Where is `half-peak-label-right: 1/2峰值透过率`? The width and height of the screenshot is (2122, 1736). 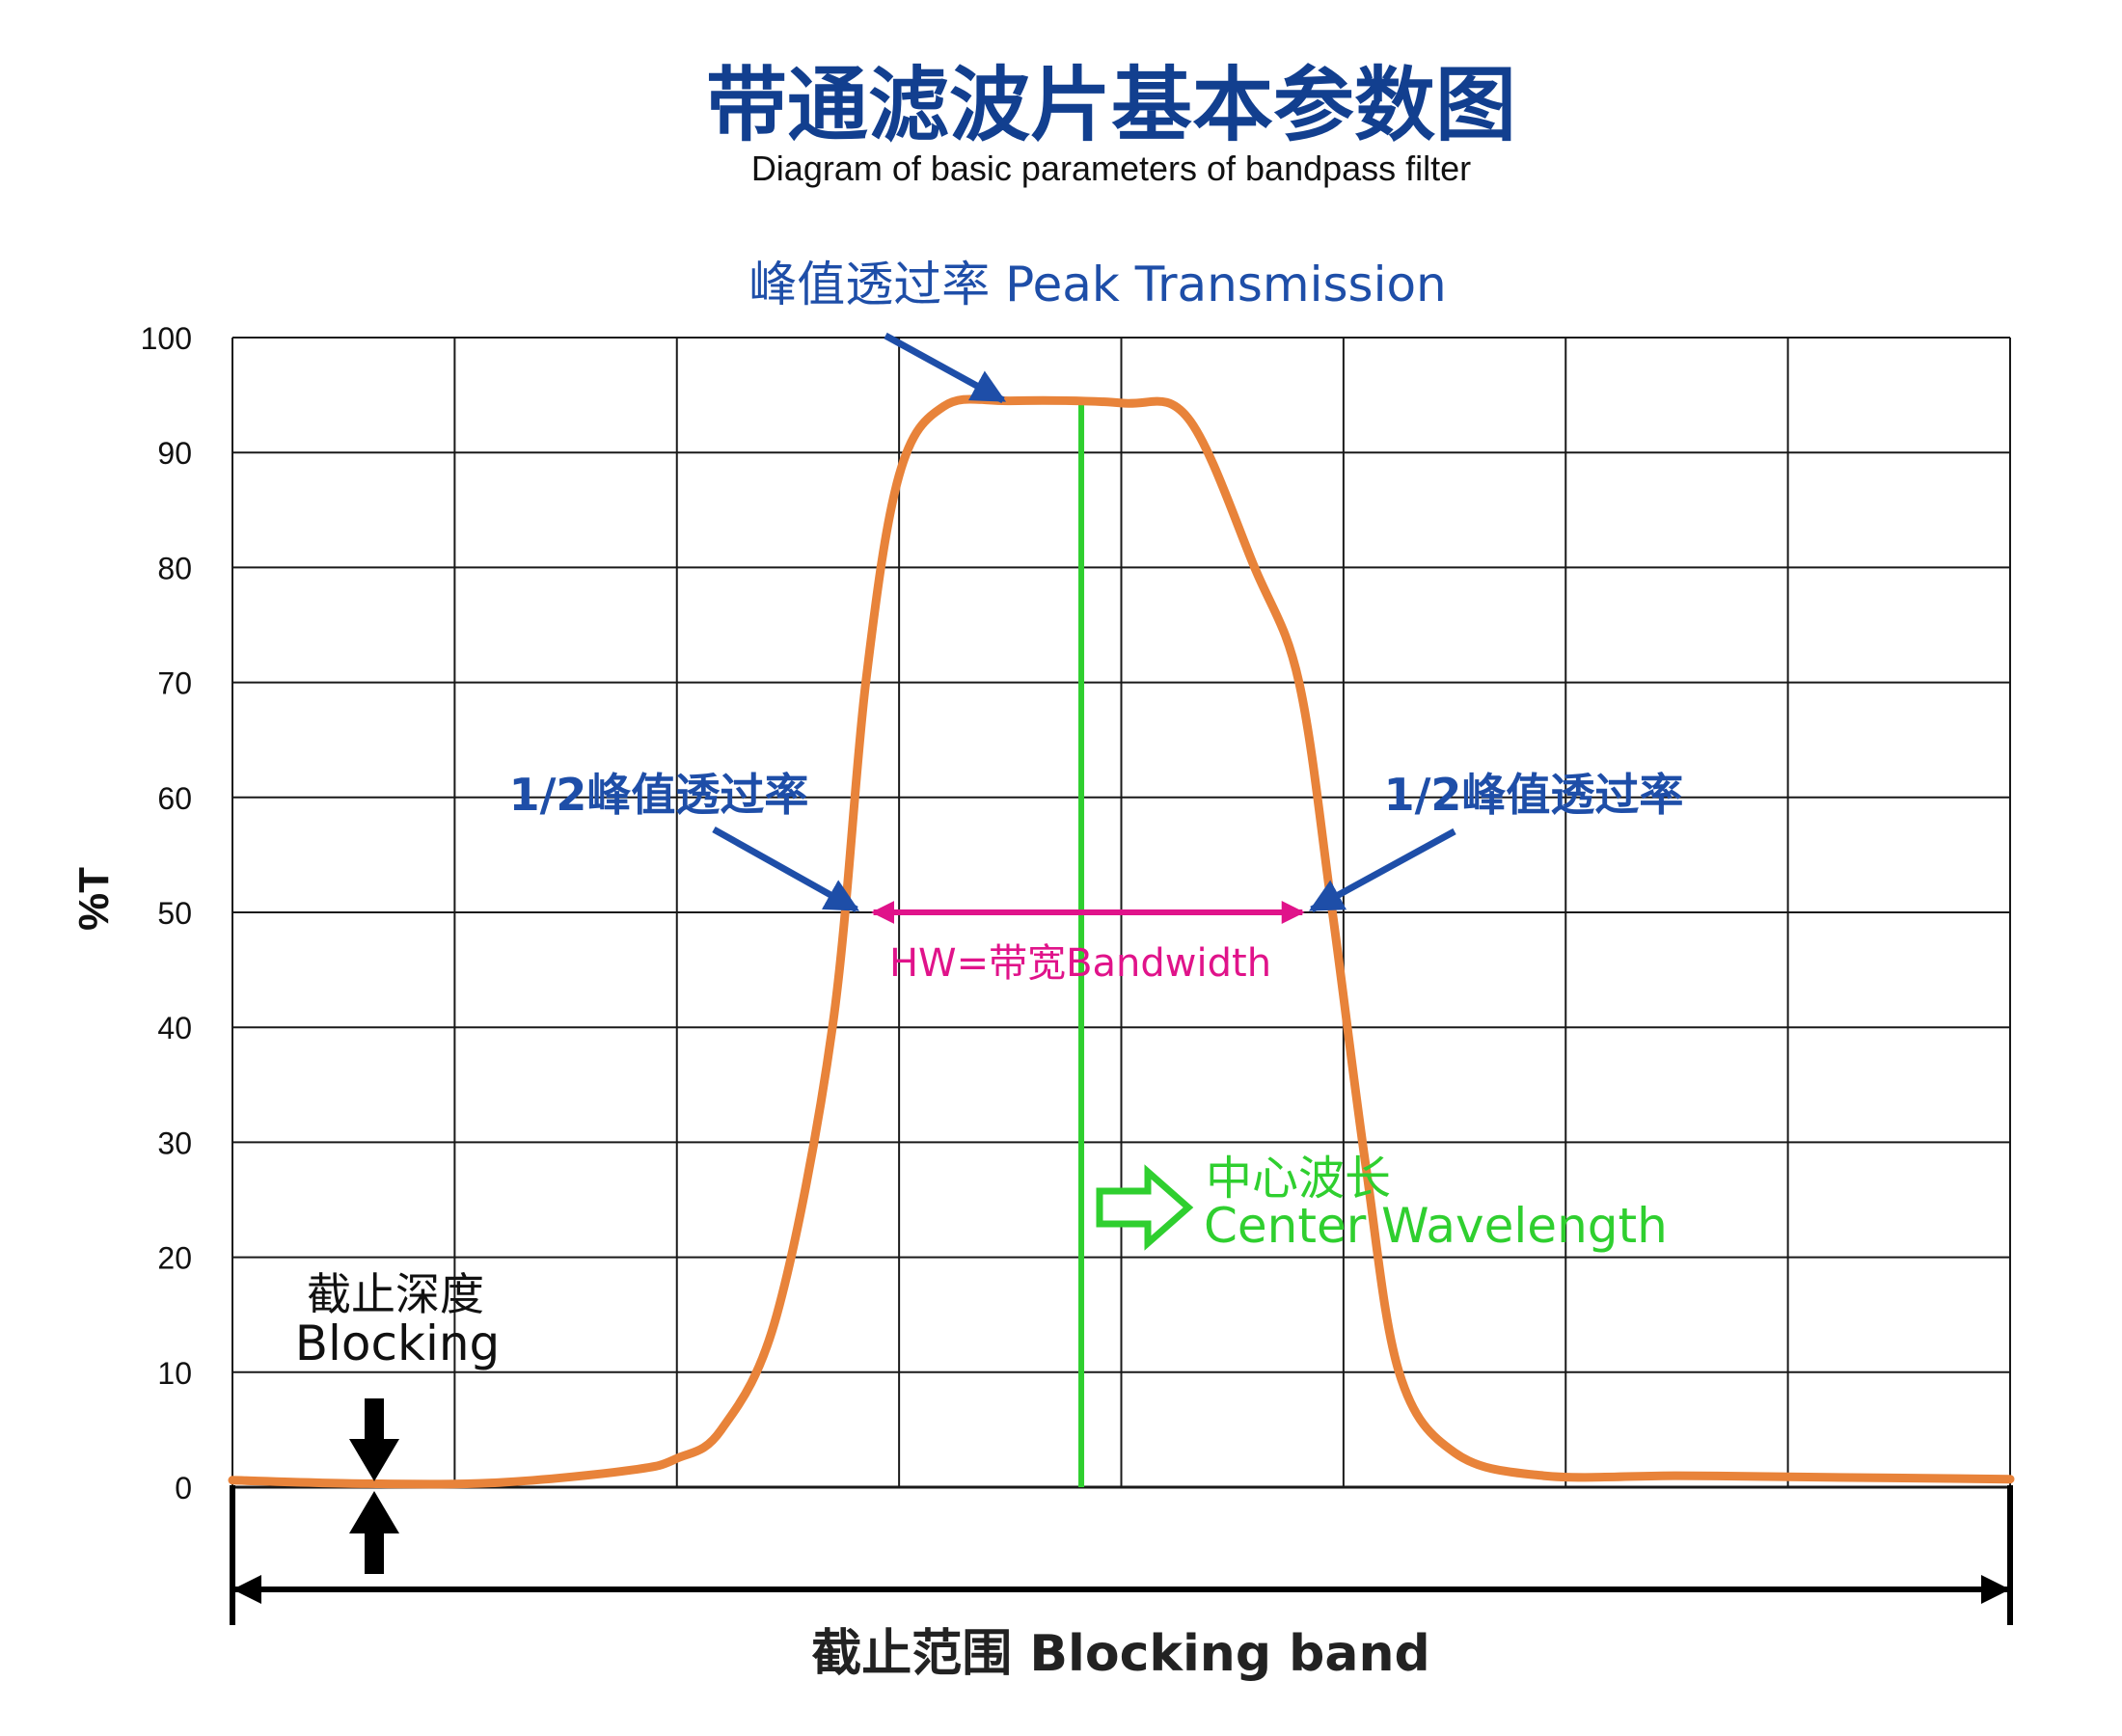 half-peak-label-right: 1/2峰值透过率 is located at coordinates (1534, 795).